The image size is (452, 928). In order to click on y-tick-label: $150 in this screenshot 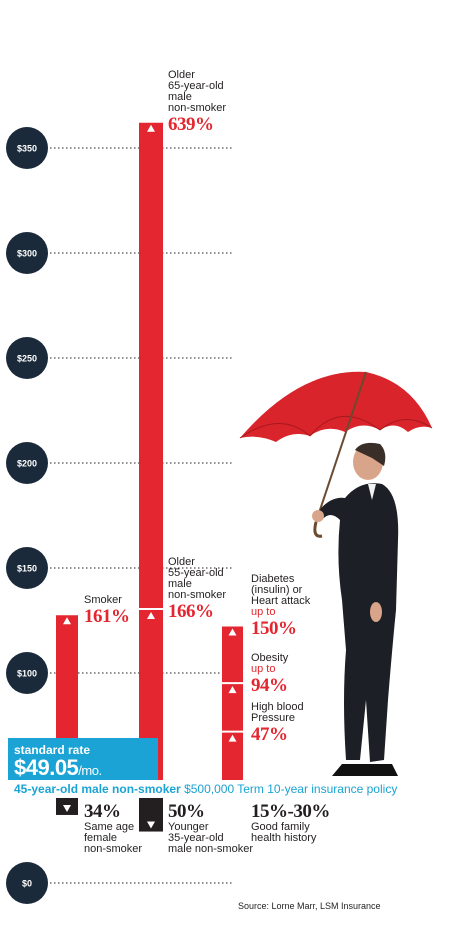, I will do `click(27, 569)`.